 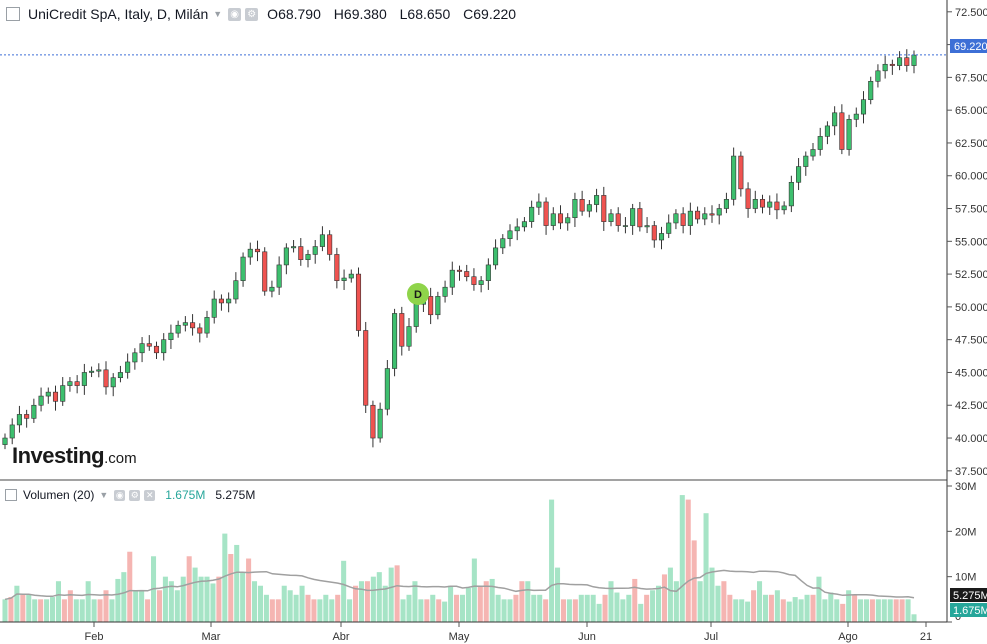 I want to click on volume-title: Volumen (20), so click(x=59, y=495).